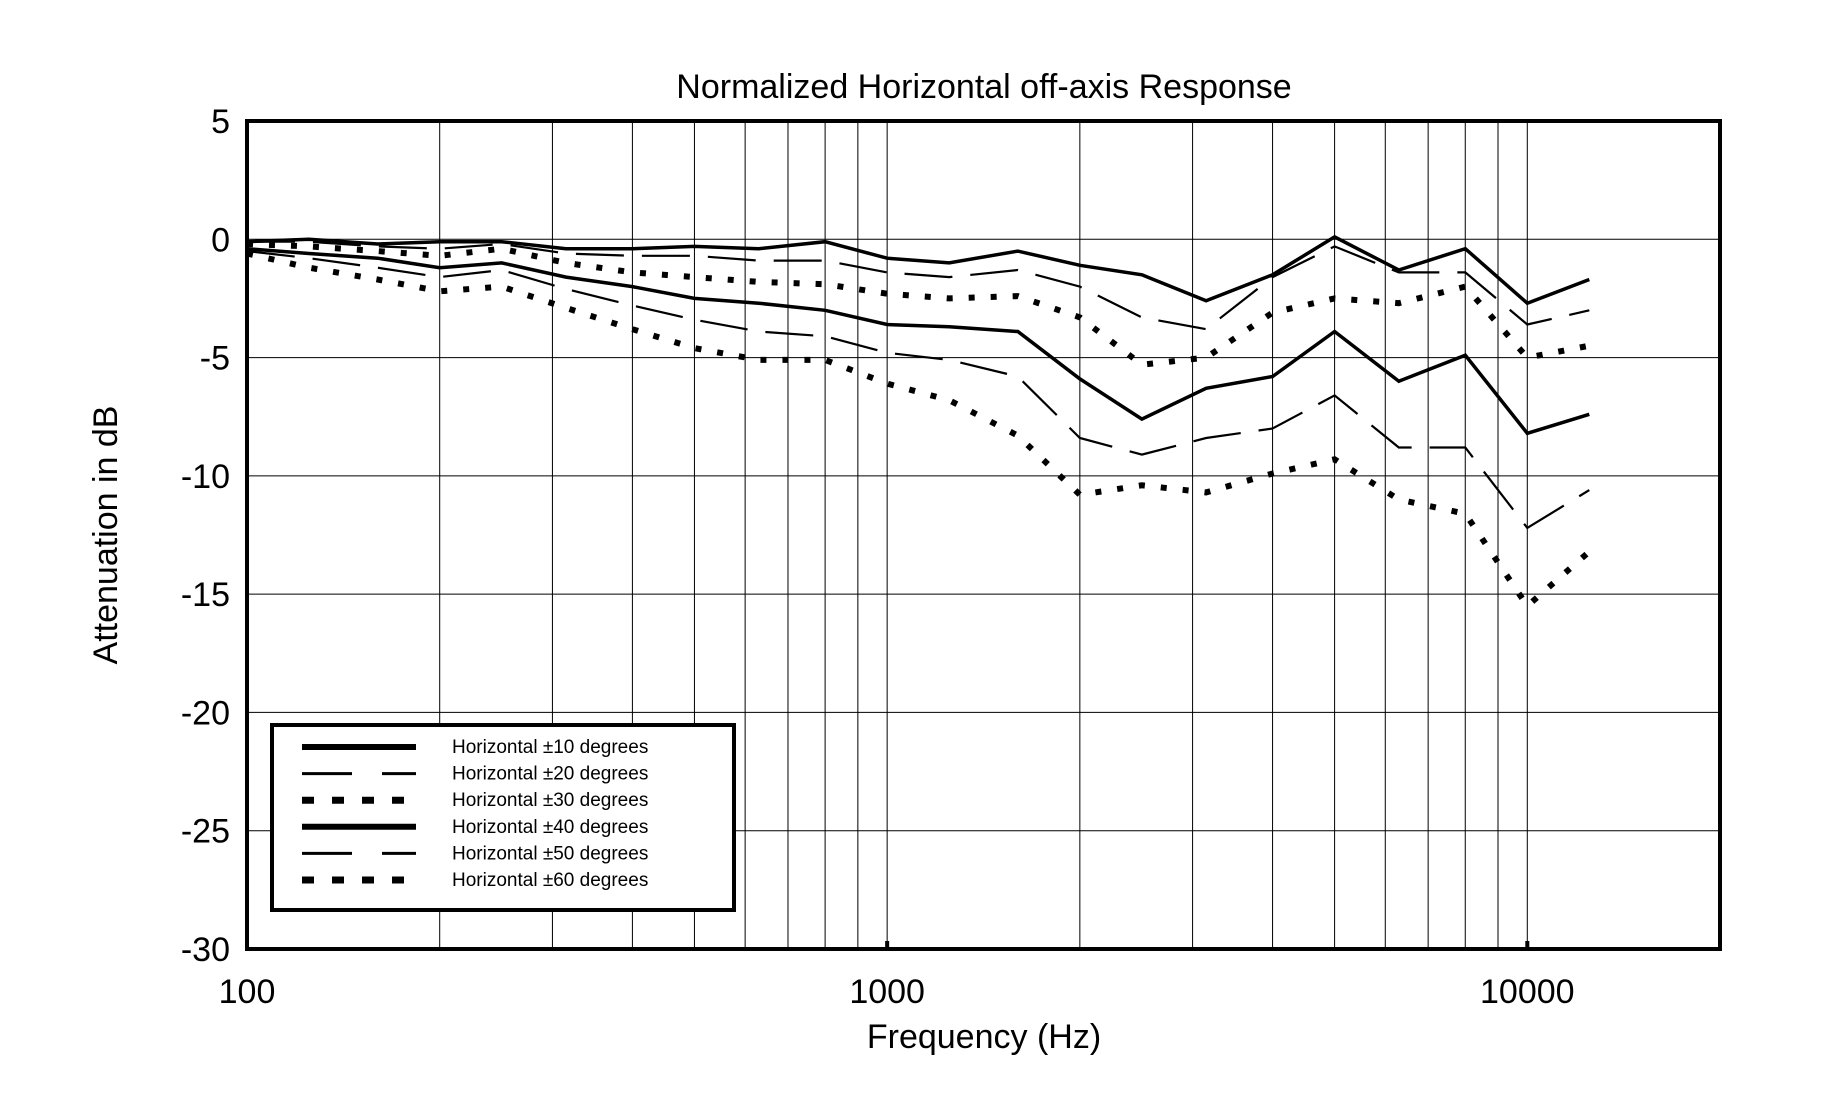 This screenshot has height=1115, width=1825. What do you see at coordinates (887, 992) in the screenshot?
I see `x-tick-label: 1000` at bounding box center [887, 992].